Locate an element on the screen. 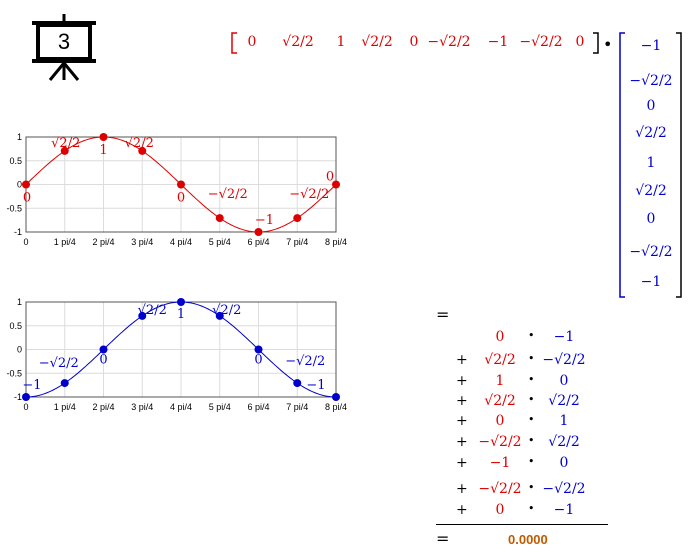  x-tick-label: 6 pi/4 is located at coordinates (258, 407).